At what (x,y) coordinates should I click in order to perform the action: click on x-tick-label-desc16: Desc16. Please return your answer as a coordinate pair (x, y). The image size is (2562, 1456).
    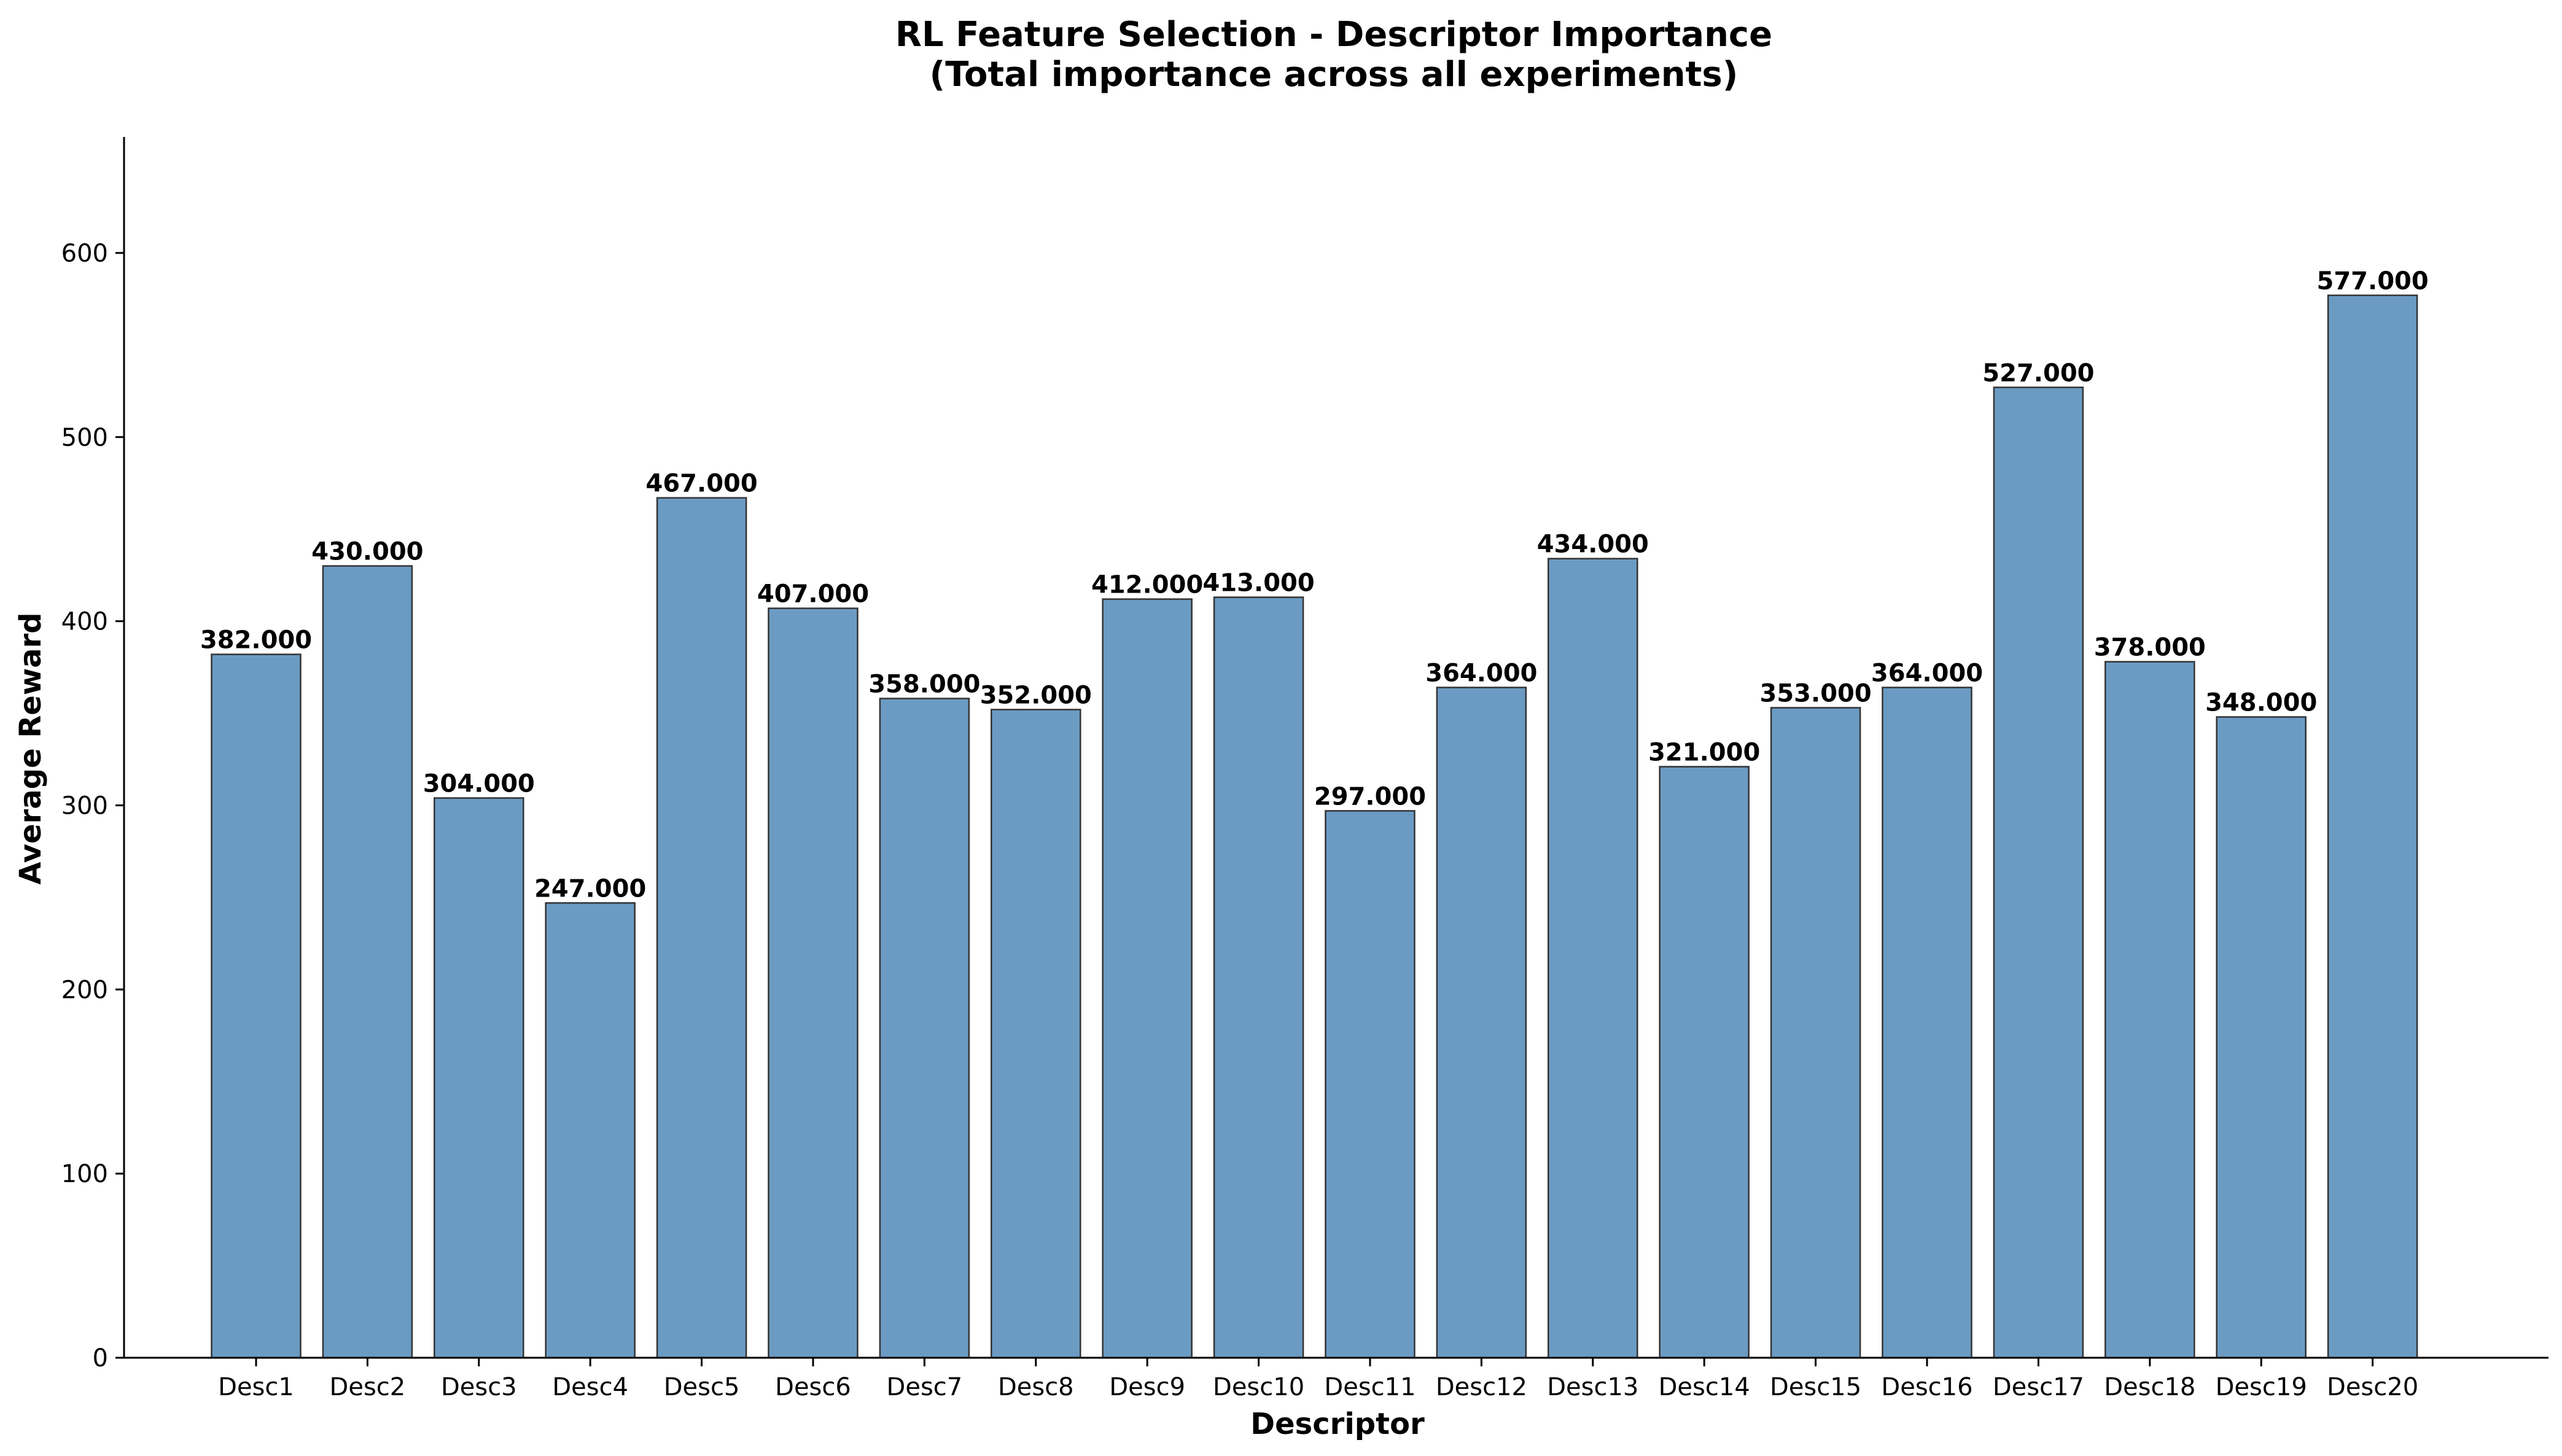
    Looking at the image, I should click on (1926, 1387).